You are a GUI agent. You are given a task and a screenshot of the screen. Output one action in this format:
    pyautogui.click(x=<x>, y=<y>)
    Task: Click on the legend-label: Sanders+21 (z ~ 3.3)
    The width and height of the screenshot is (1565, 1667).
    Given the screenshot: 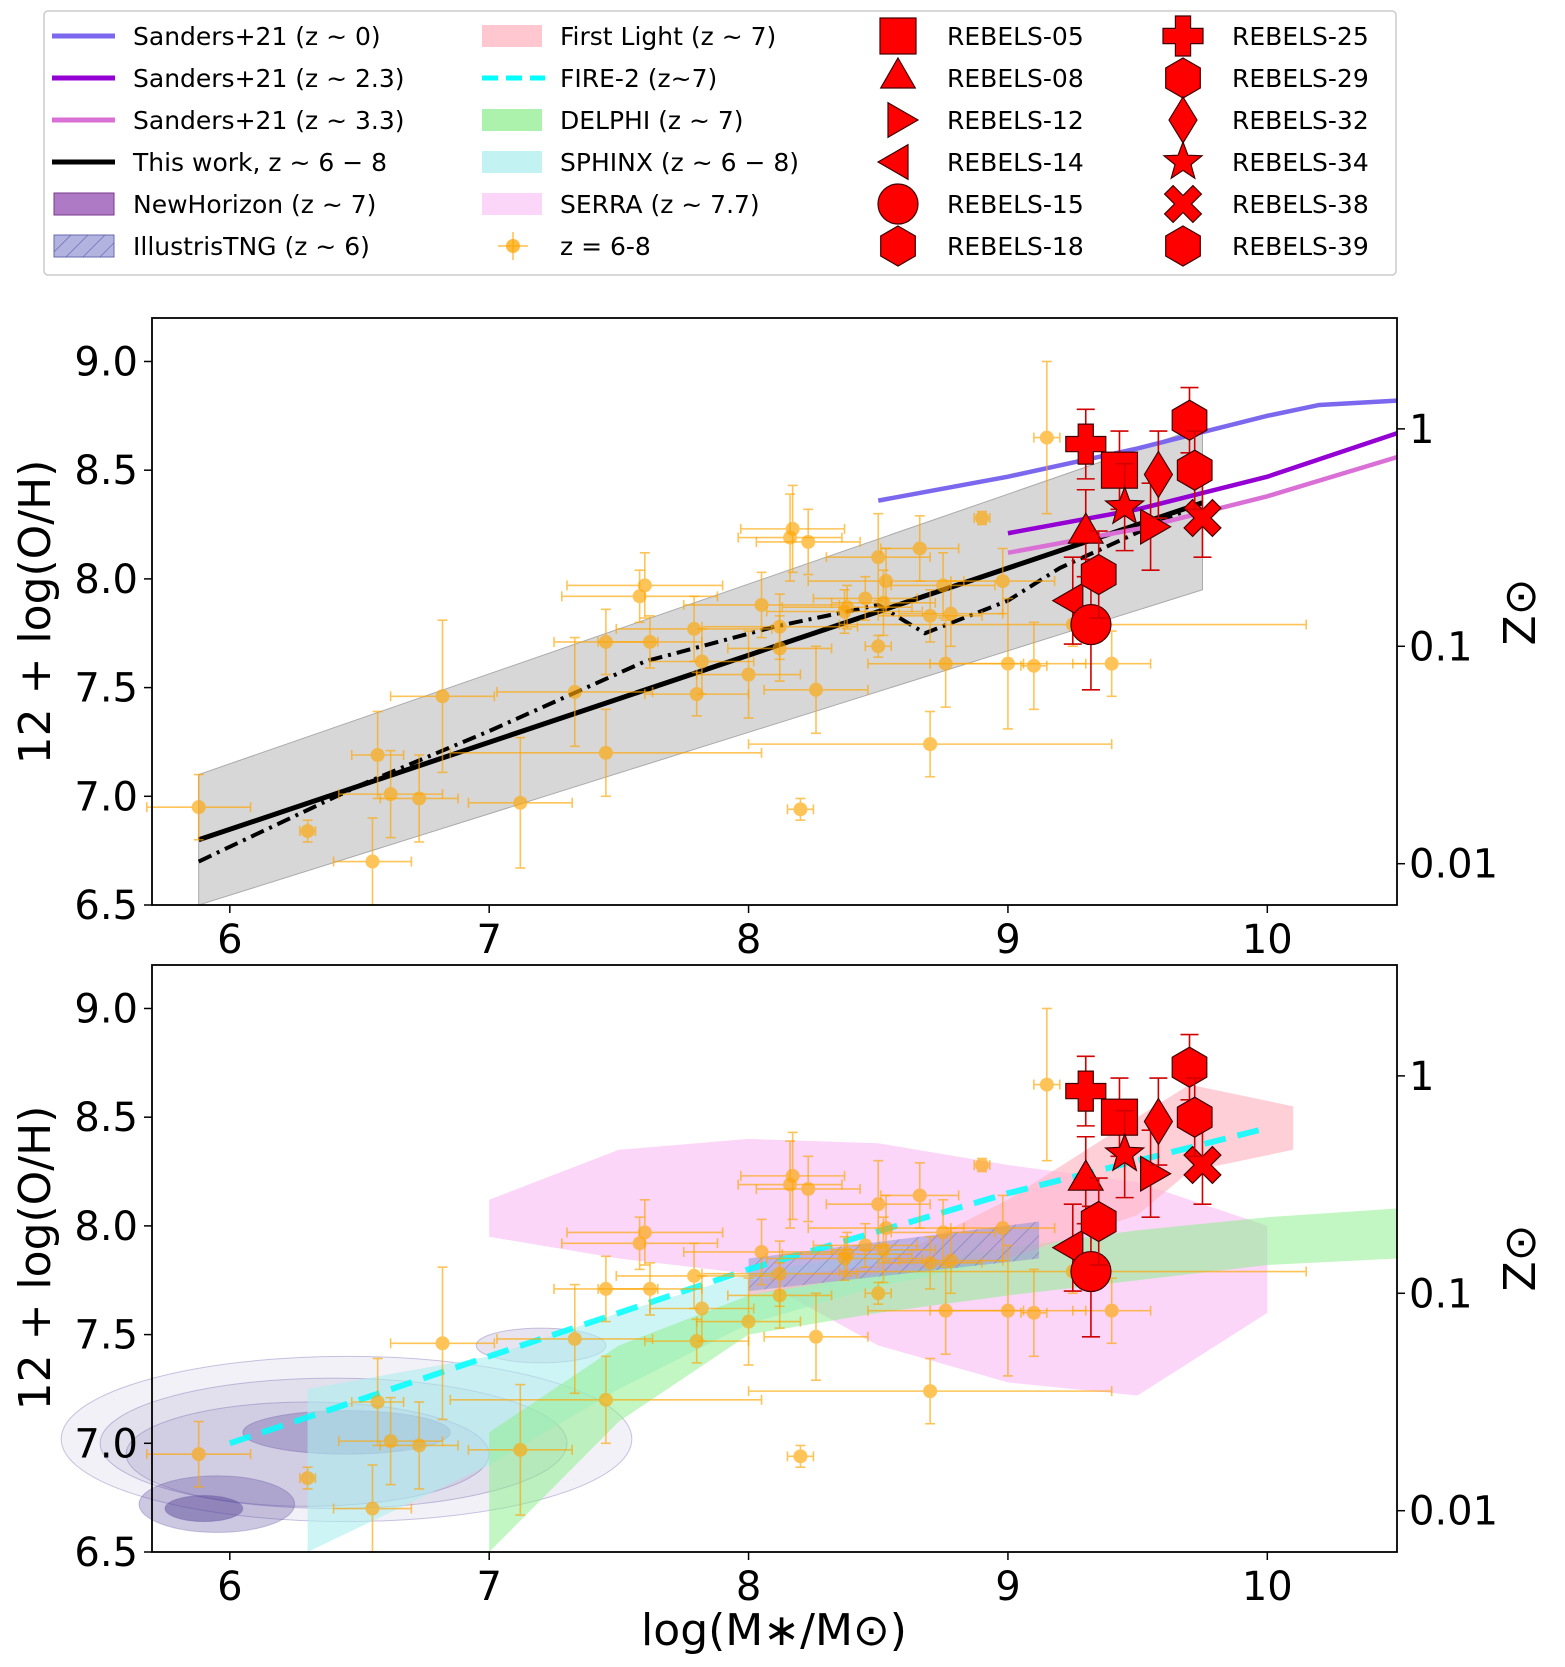 What is the action you would take?
    pyautogui.click(x=269, y=120)
    